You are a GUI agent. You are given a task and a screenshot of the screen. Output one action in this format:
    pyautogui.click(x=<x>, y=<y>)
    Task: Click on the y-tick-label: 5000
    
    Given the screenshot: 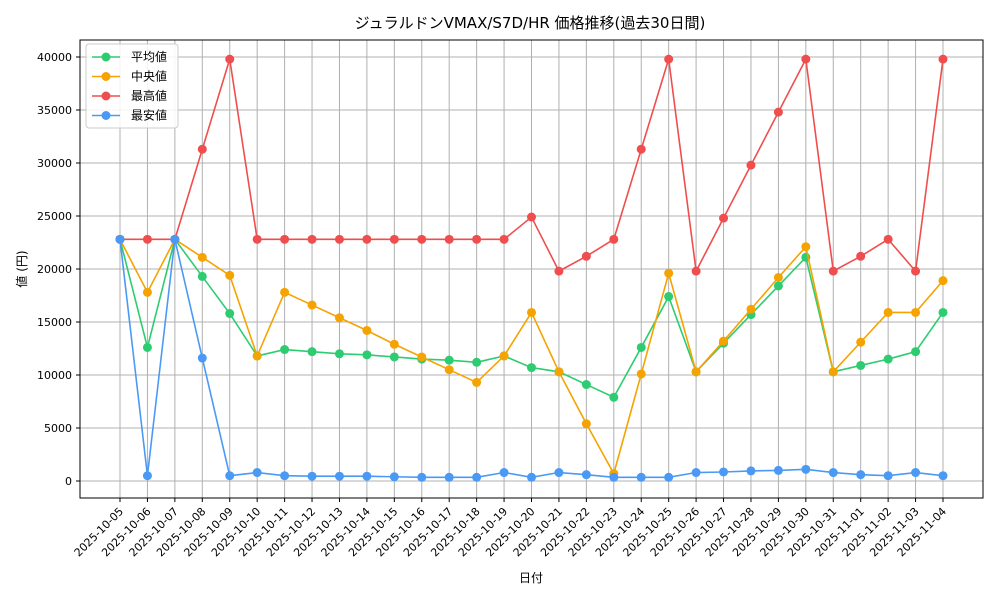 What is the action you would take?
    pyautogui.click(x=58, y=428)
    